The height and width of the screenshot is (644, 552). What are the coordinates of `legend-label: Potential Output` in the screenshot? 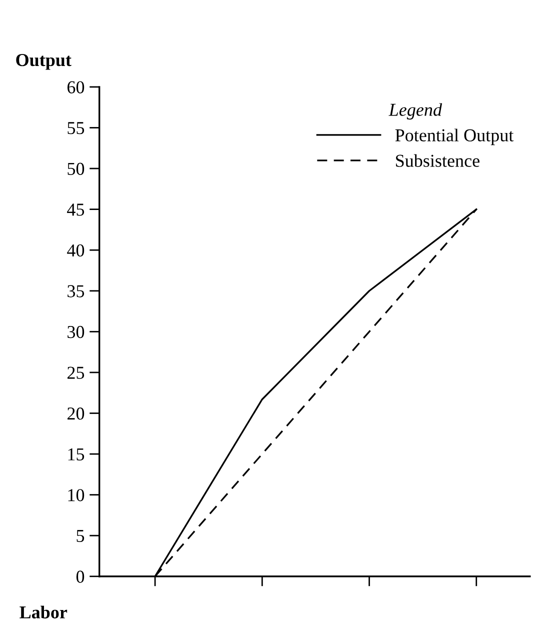 It's located at (454, 137).